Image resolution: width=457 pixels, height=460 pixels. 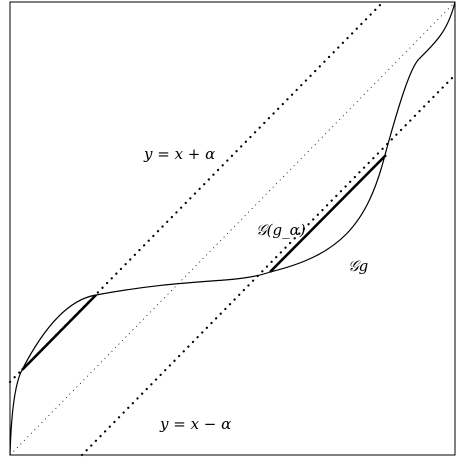 I want to click on chord-right, so click(x=328, y=213).